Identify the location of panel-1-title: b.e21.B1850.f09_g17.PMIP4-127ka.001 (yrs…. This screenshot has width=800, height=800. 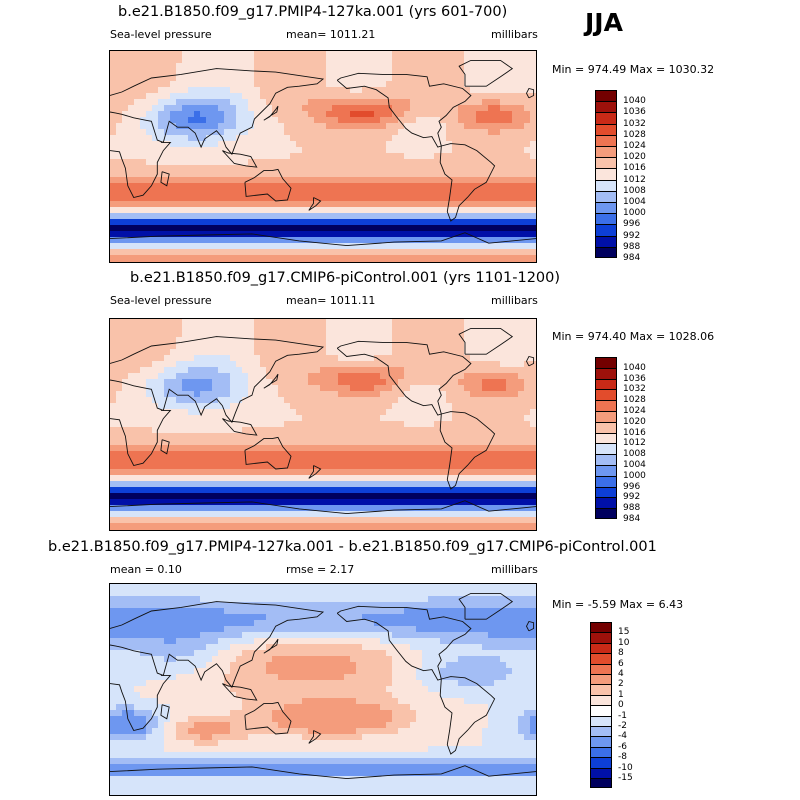
(313, 12).